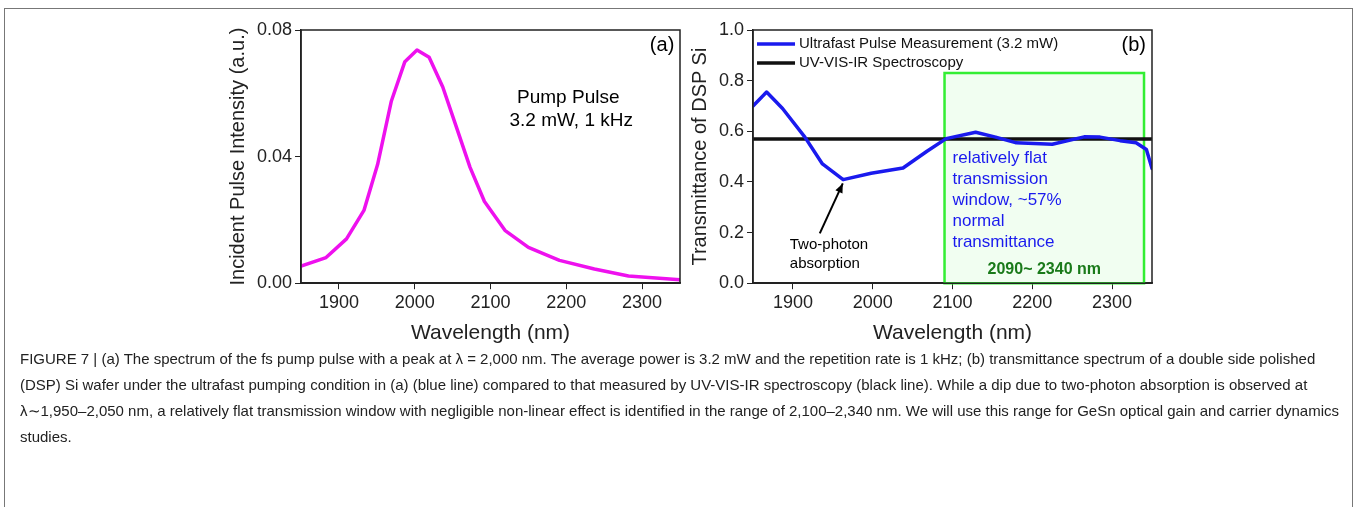  What do you see at coordinates (568, 96) in the screenshot?
I see `annotation: Pump Pulse` at bounding box center [568, 96].